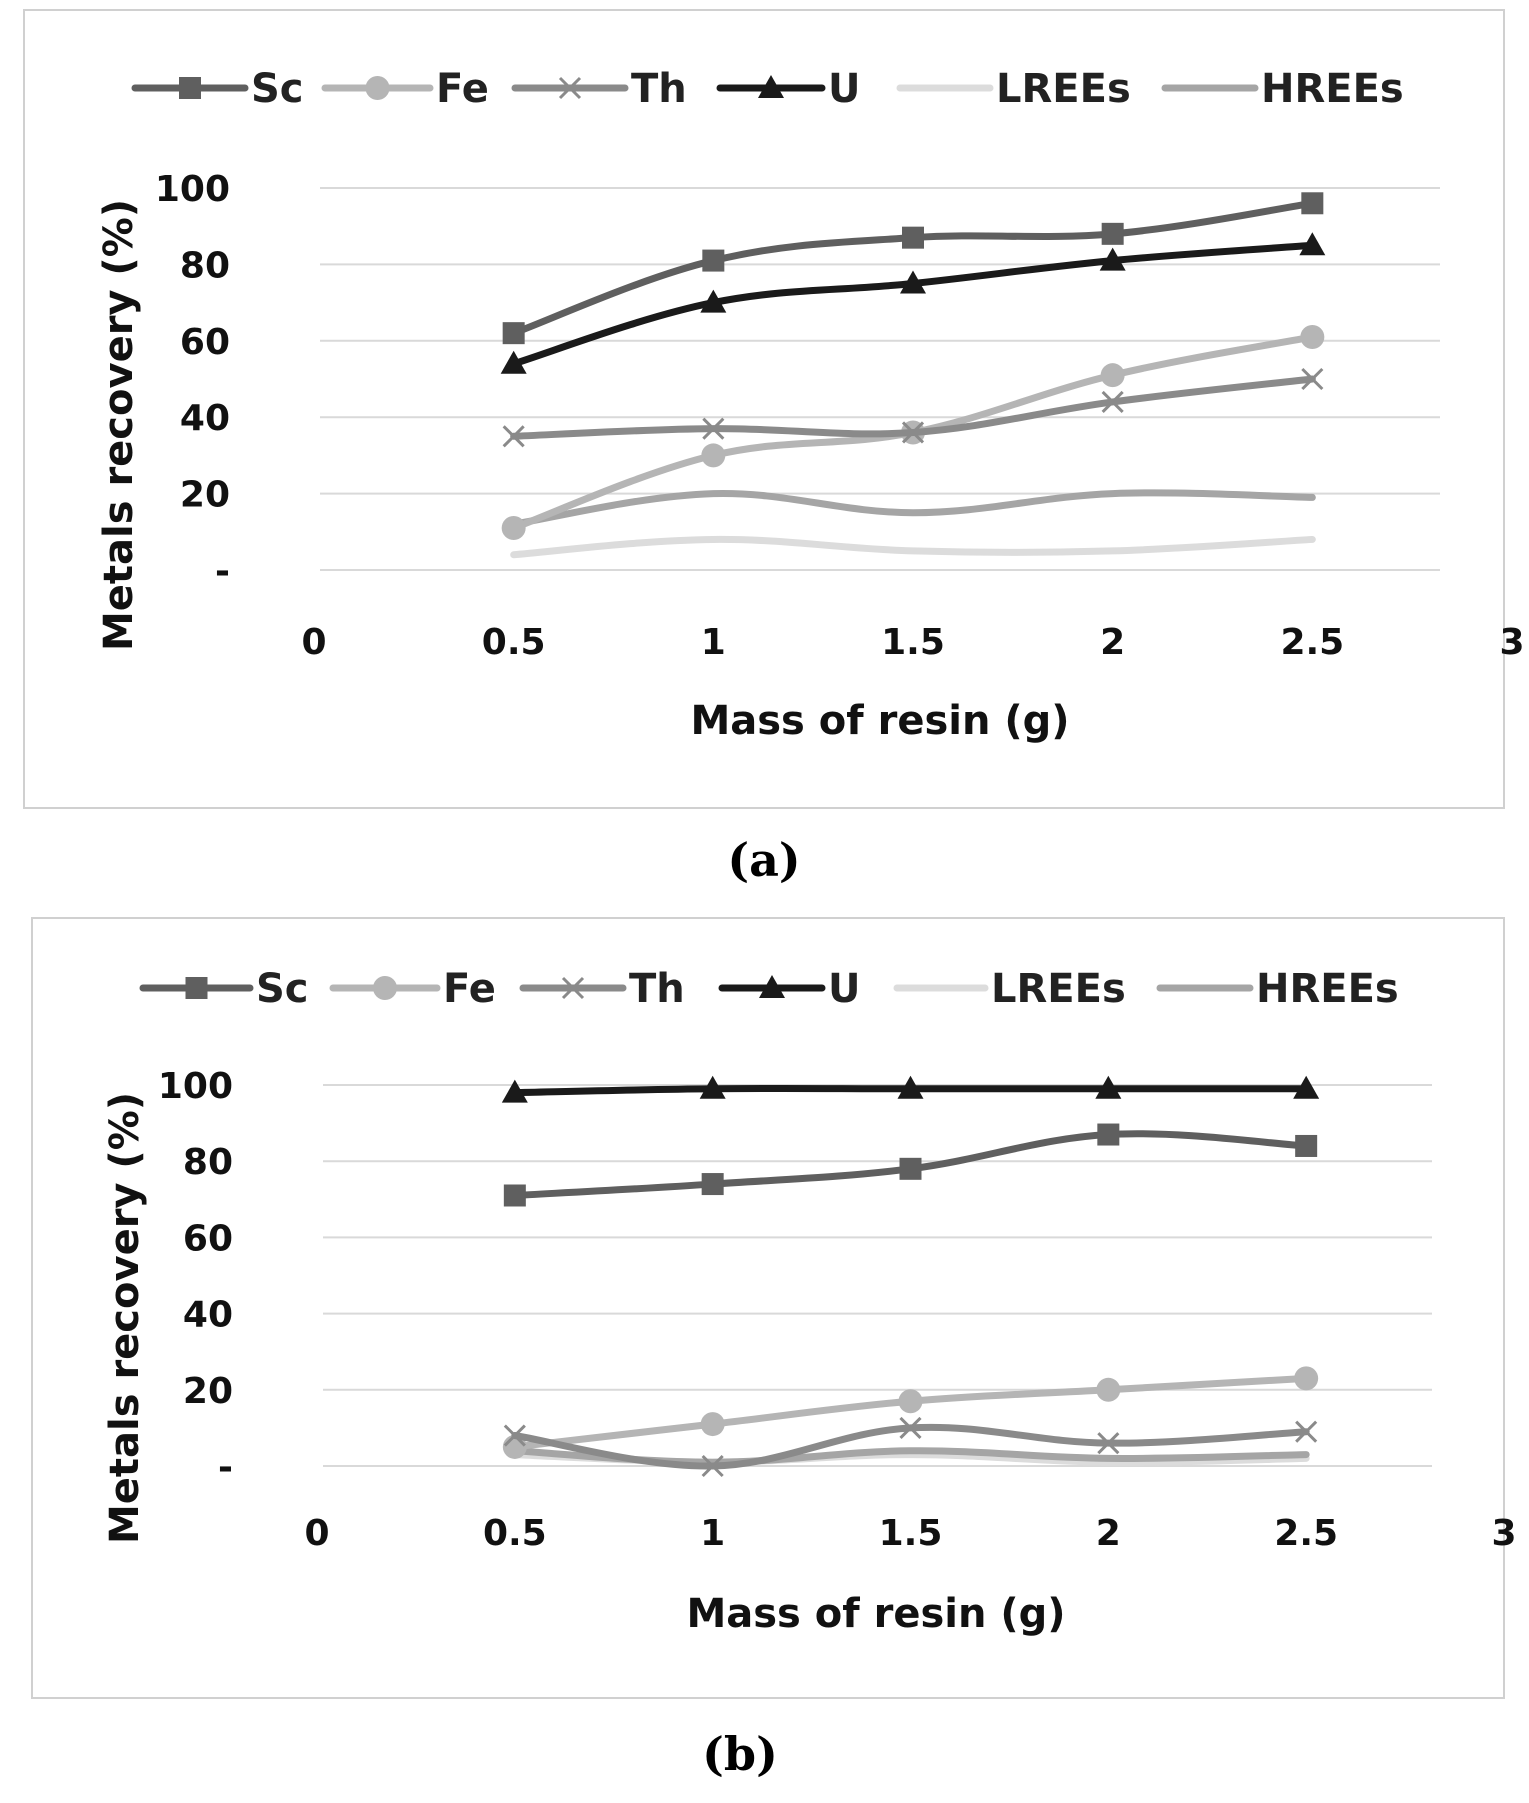 The height and width of the screenshot is (1803, 1529). I want to click on chart-b-series-th, so click(910, 1447).